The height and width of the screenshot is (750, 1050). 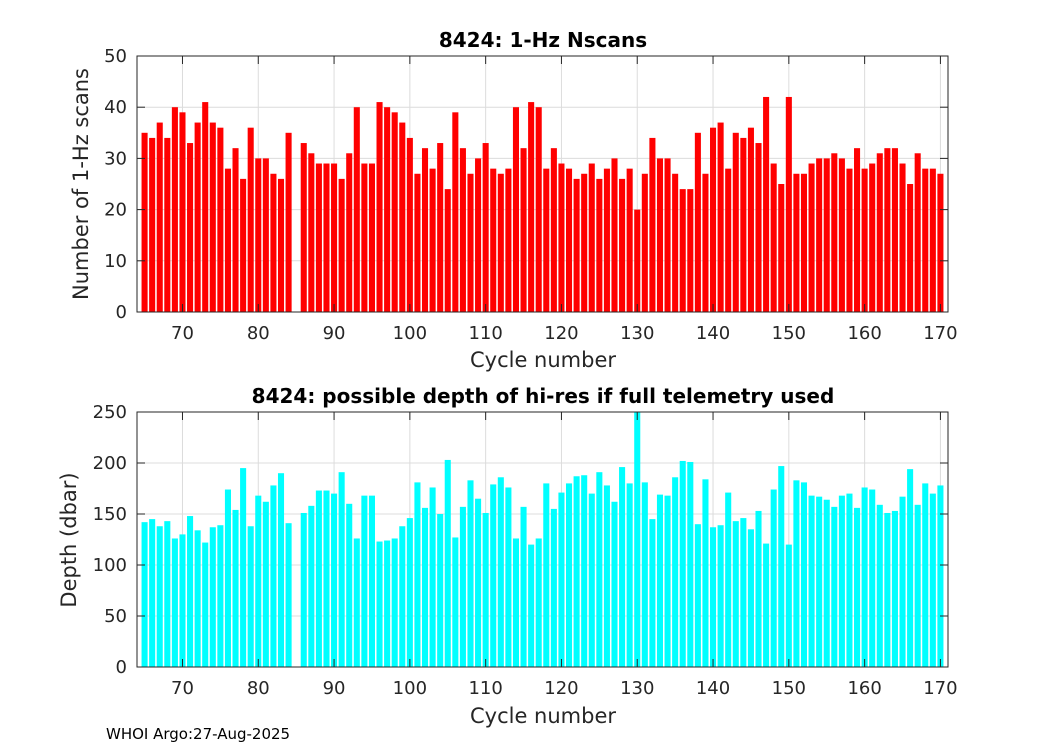 What do you see at coordinates (115, 158) in the screenshot?
I see `nscans-y-tick-label: 30` at bounding box center [115, 158].